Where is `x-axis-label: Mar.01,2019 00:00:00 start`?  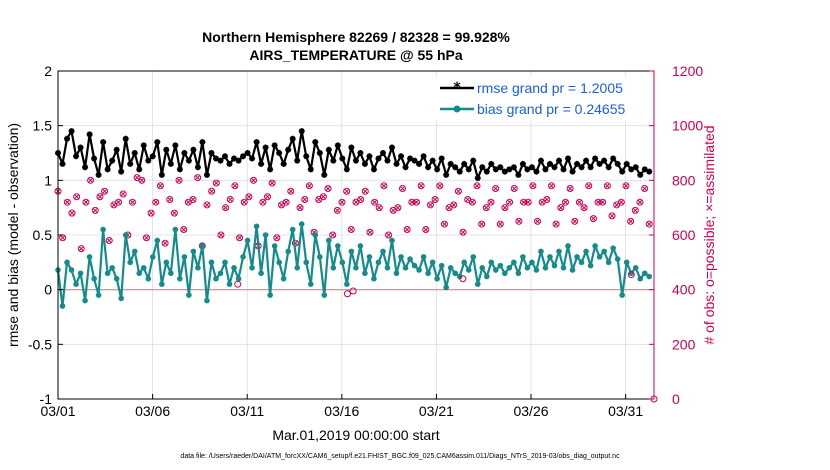 x-axis-label: Mar.01,2019 00:00:00 start is located at coordinates (355, 435).